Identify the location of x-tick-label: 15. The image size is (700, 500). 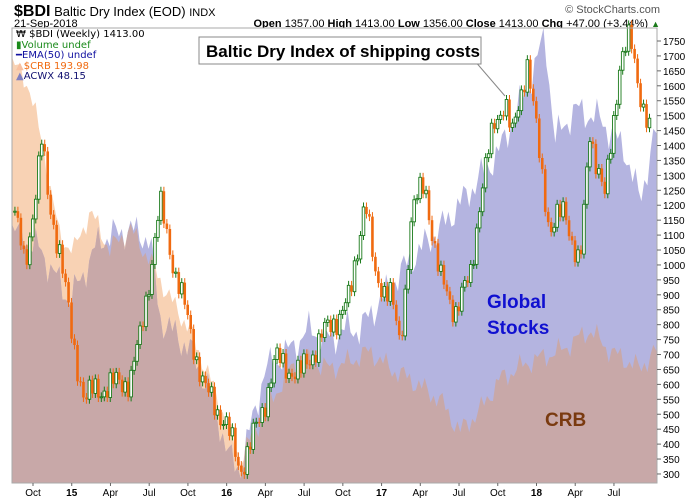
(72, 493).